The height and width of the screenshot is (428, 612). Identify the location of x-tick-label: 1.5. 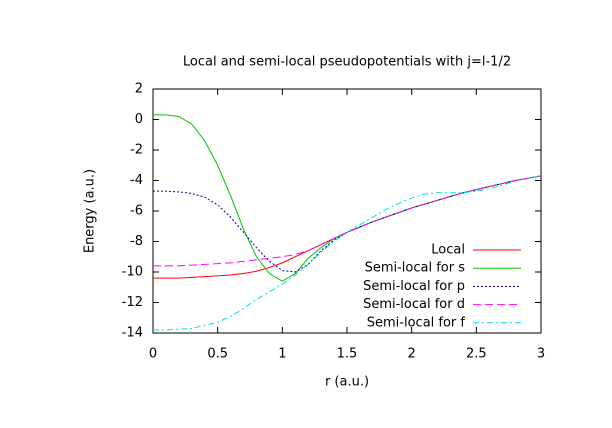
(347, 354).